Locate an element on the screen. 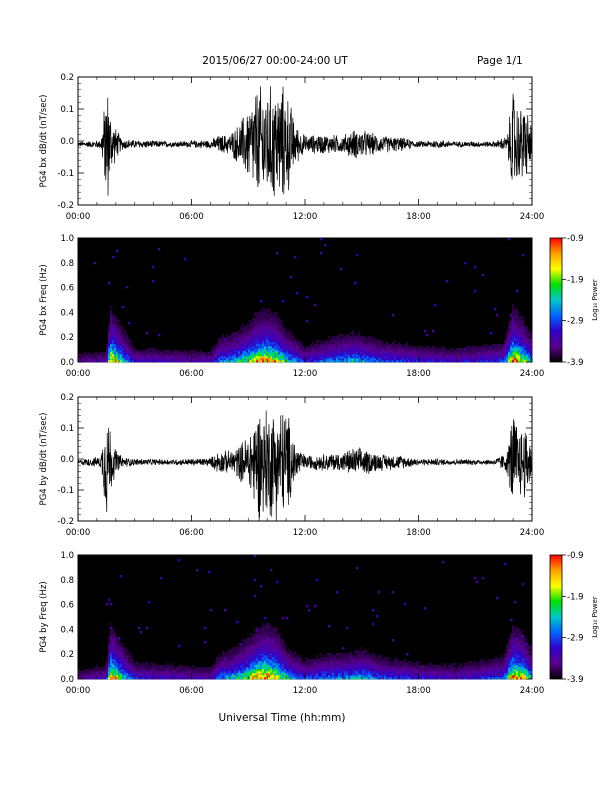 Image resolution: width=612 pixels, height=792 pixels. bx-spectrogram-ylabel: PG4 bx Freq (Hz) is located at coordinates (44, 299).